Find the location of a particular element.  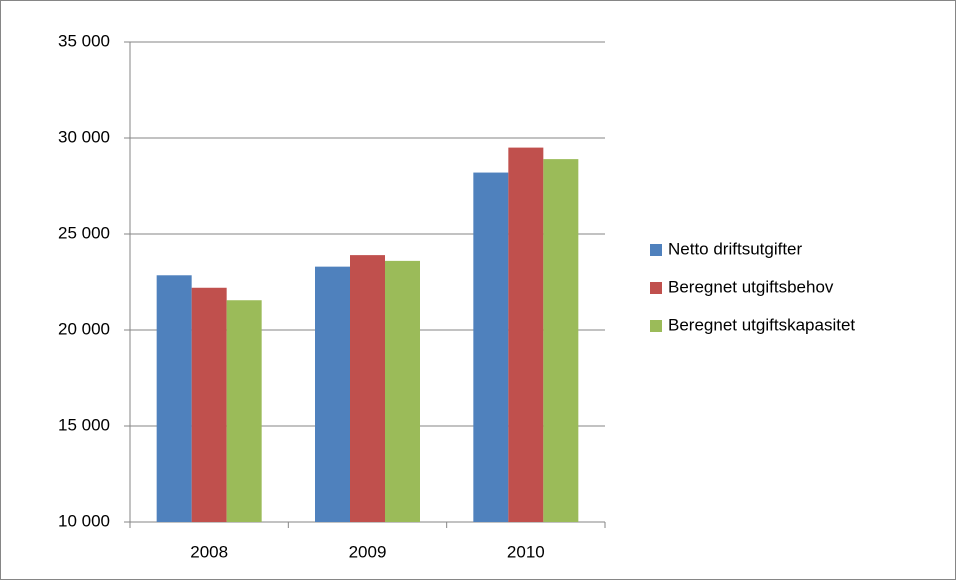

legend-label: Netto driftsutgifter is located at coordinates (735, 248).